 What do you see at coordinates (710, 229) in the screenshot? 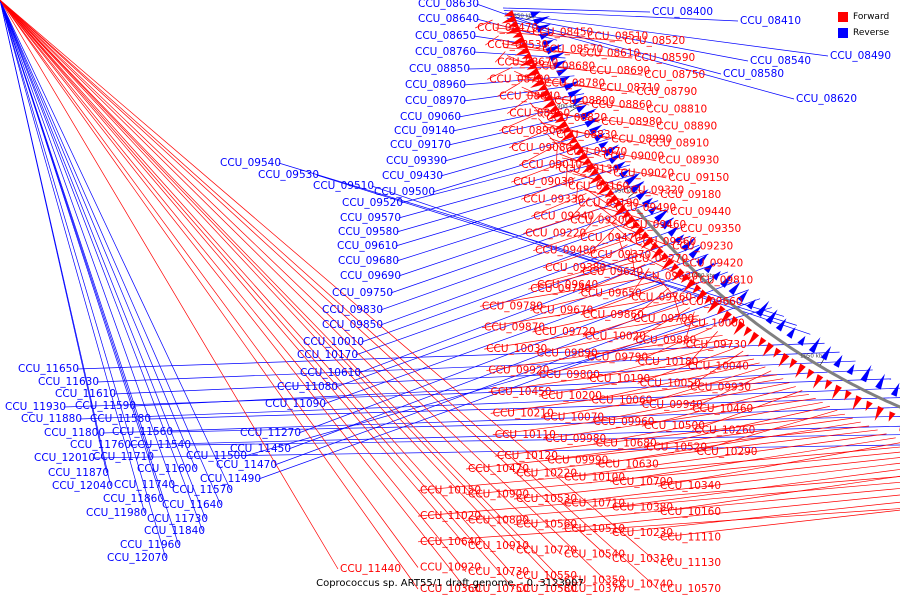
I see `gene-label-ccu-09350: CCU_09350` at bounding box center [710, 229].